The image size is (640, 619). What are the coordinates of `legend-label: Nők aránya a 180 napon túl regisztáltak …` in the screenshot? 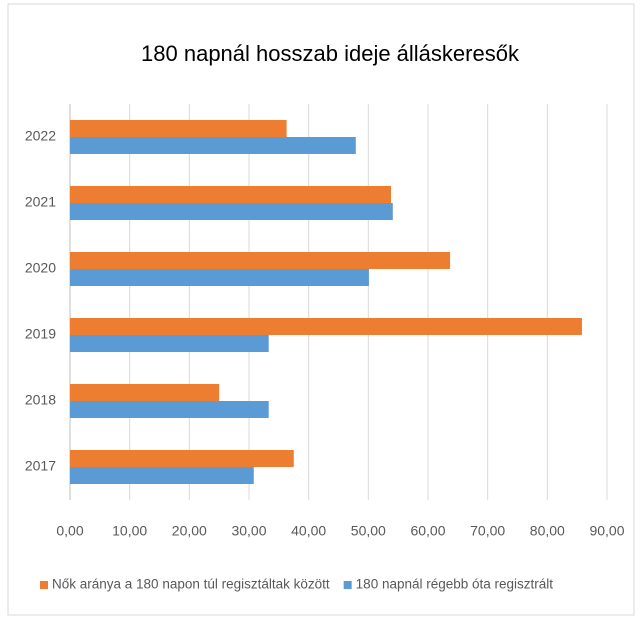 It's located at (191, 584).